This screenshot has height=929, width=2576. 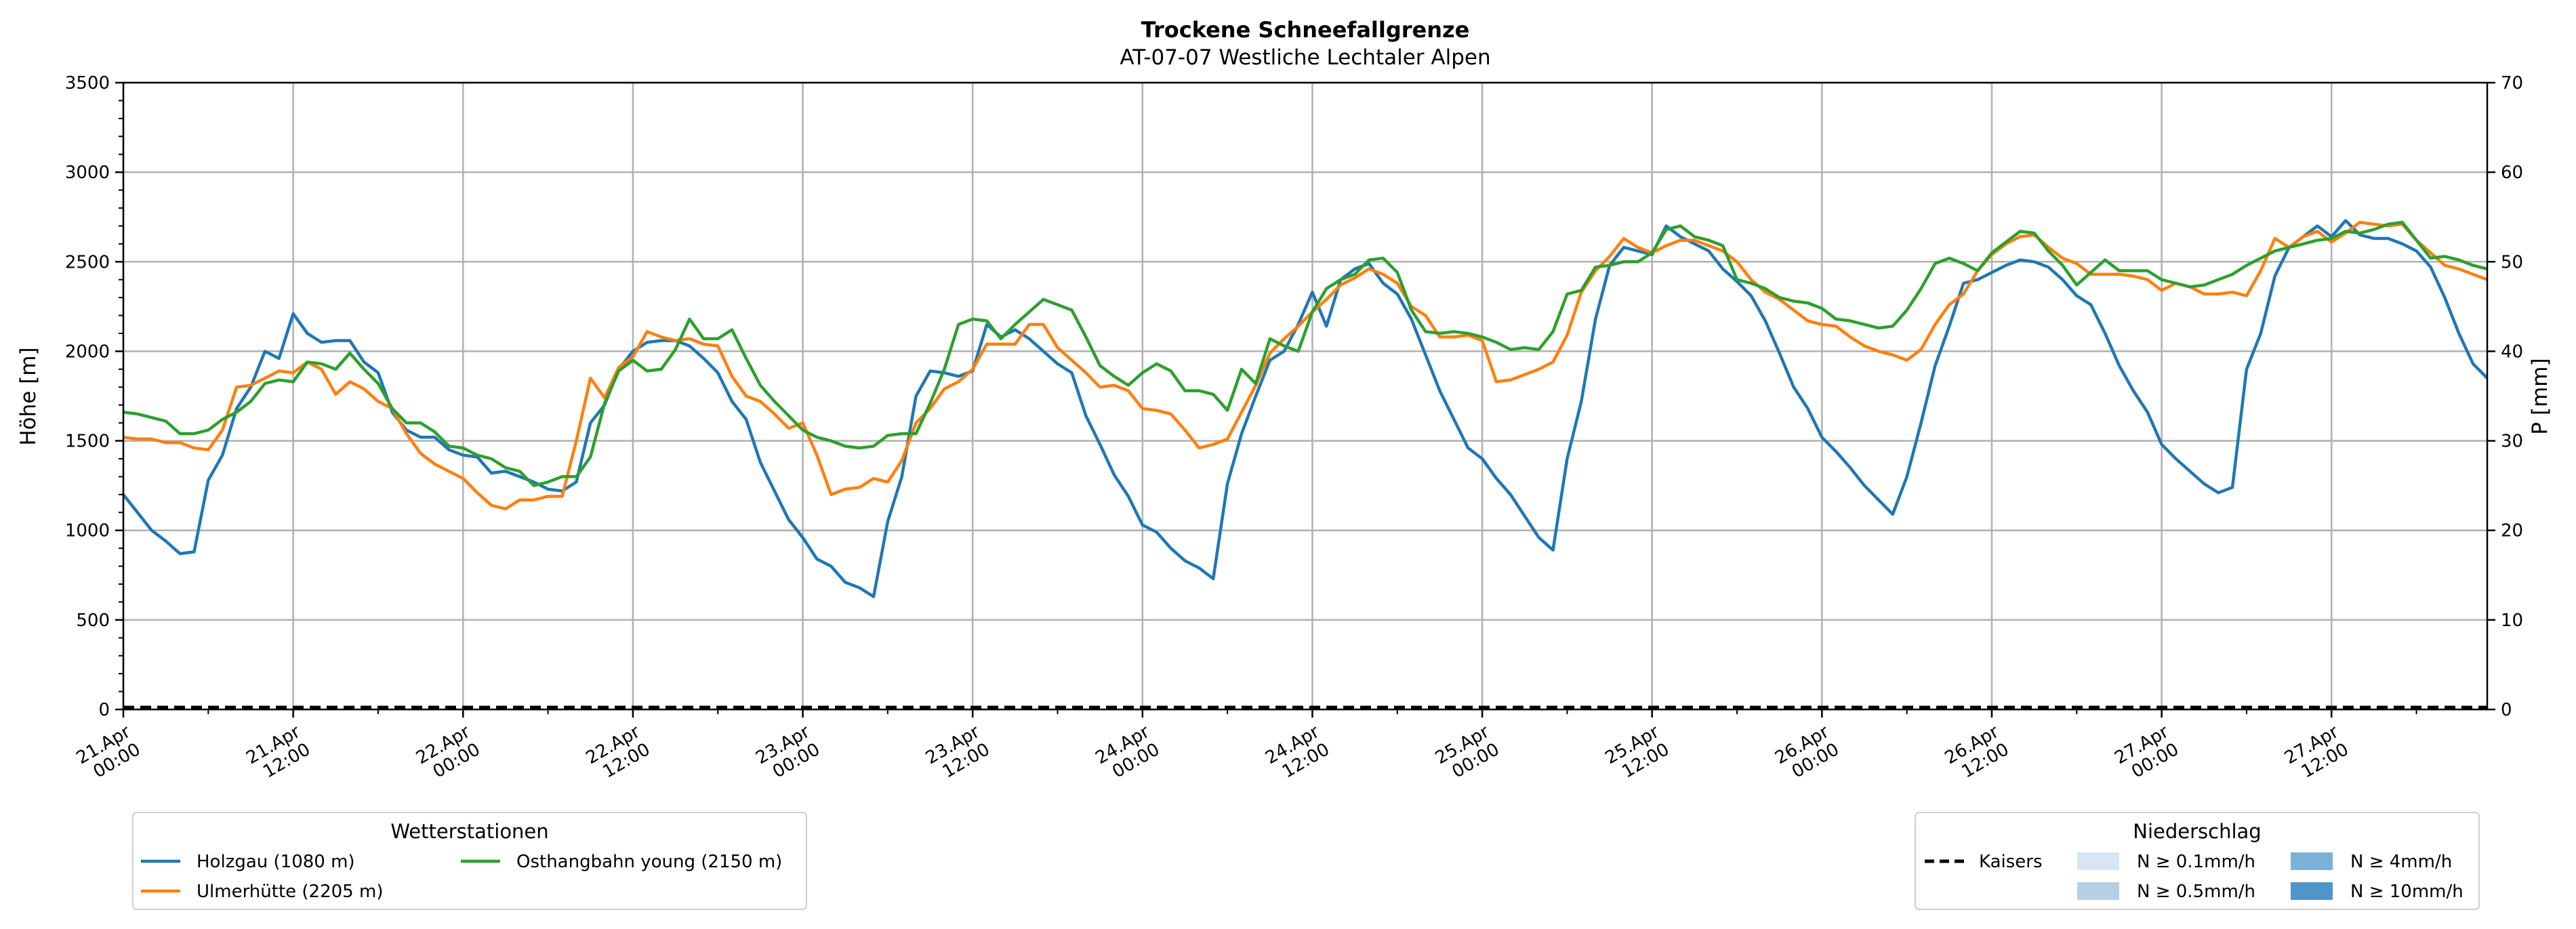 What do you see at coordinates (2512, 352) in the screenshot?
I see `y-right-tick-label: 40` at bounding box center [2512, 352].